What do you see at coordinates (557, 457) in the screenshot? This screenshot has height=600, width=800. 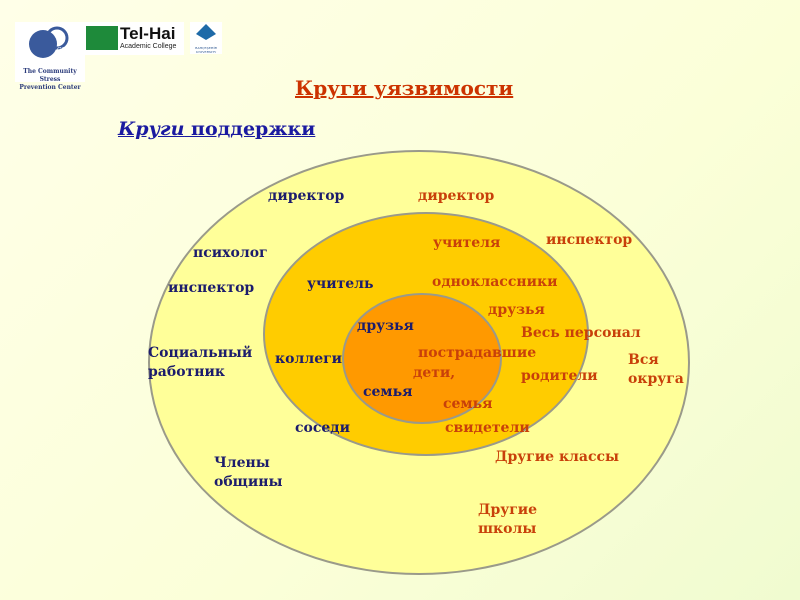 I see `label-other-classes: Другие классы` at bounding box center [557, 457].